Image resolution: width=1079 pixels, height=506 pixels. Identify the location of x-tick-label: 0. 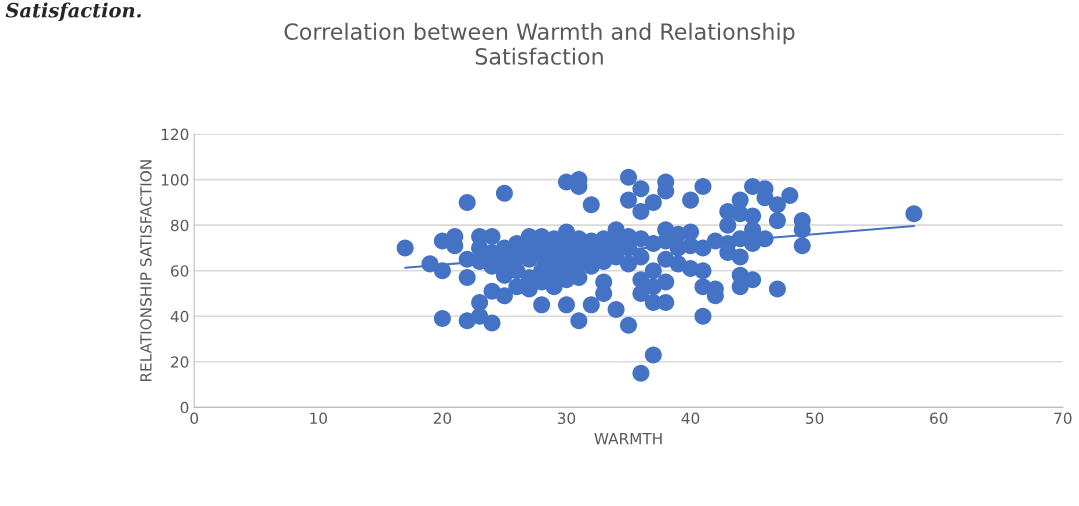
(194, 418).